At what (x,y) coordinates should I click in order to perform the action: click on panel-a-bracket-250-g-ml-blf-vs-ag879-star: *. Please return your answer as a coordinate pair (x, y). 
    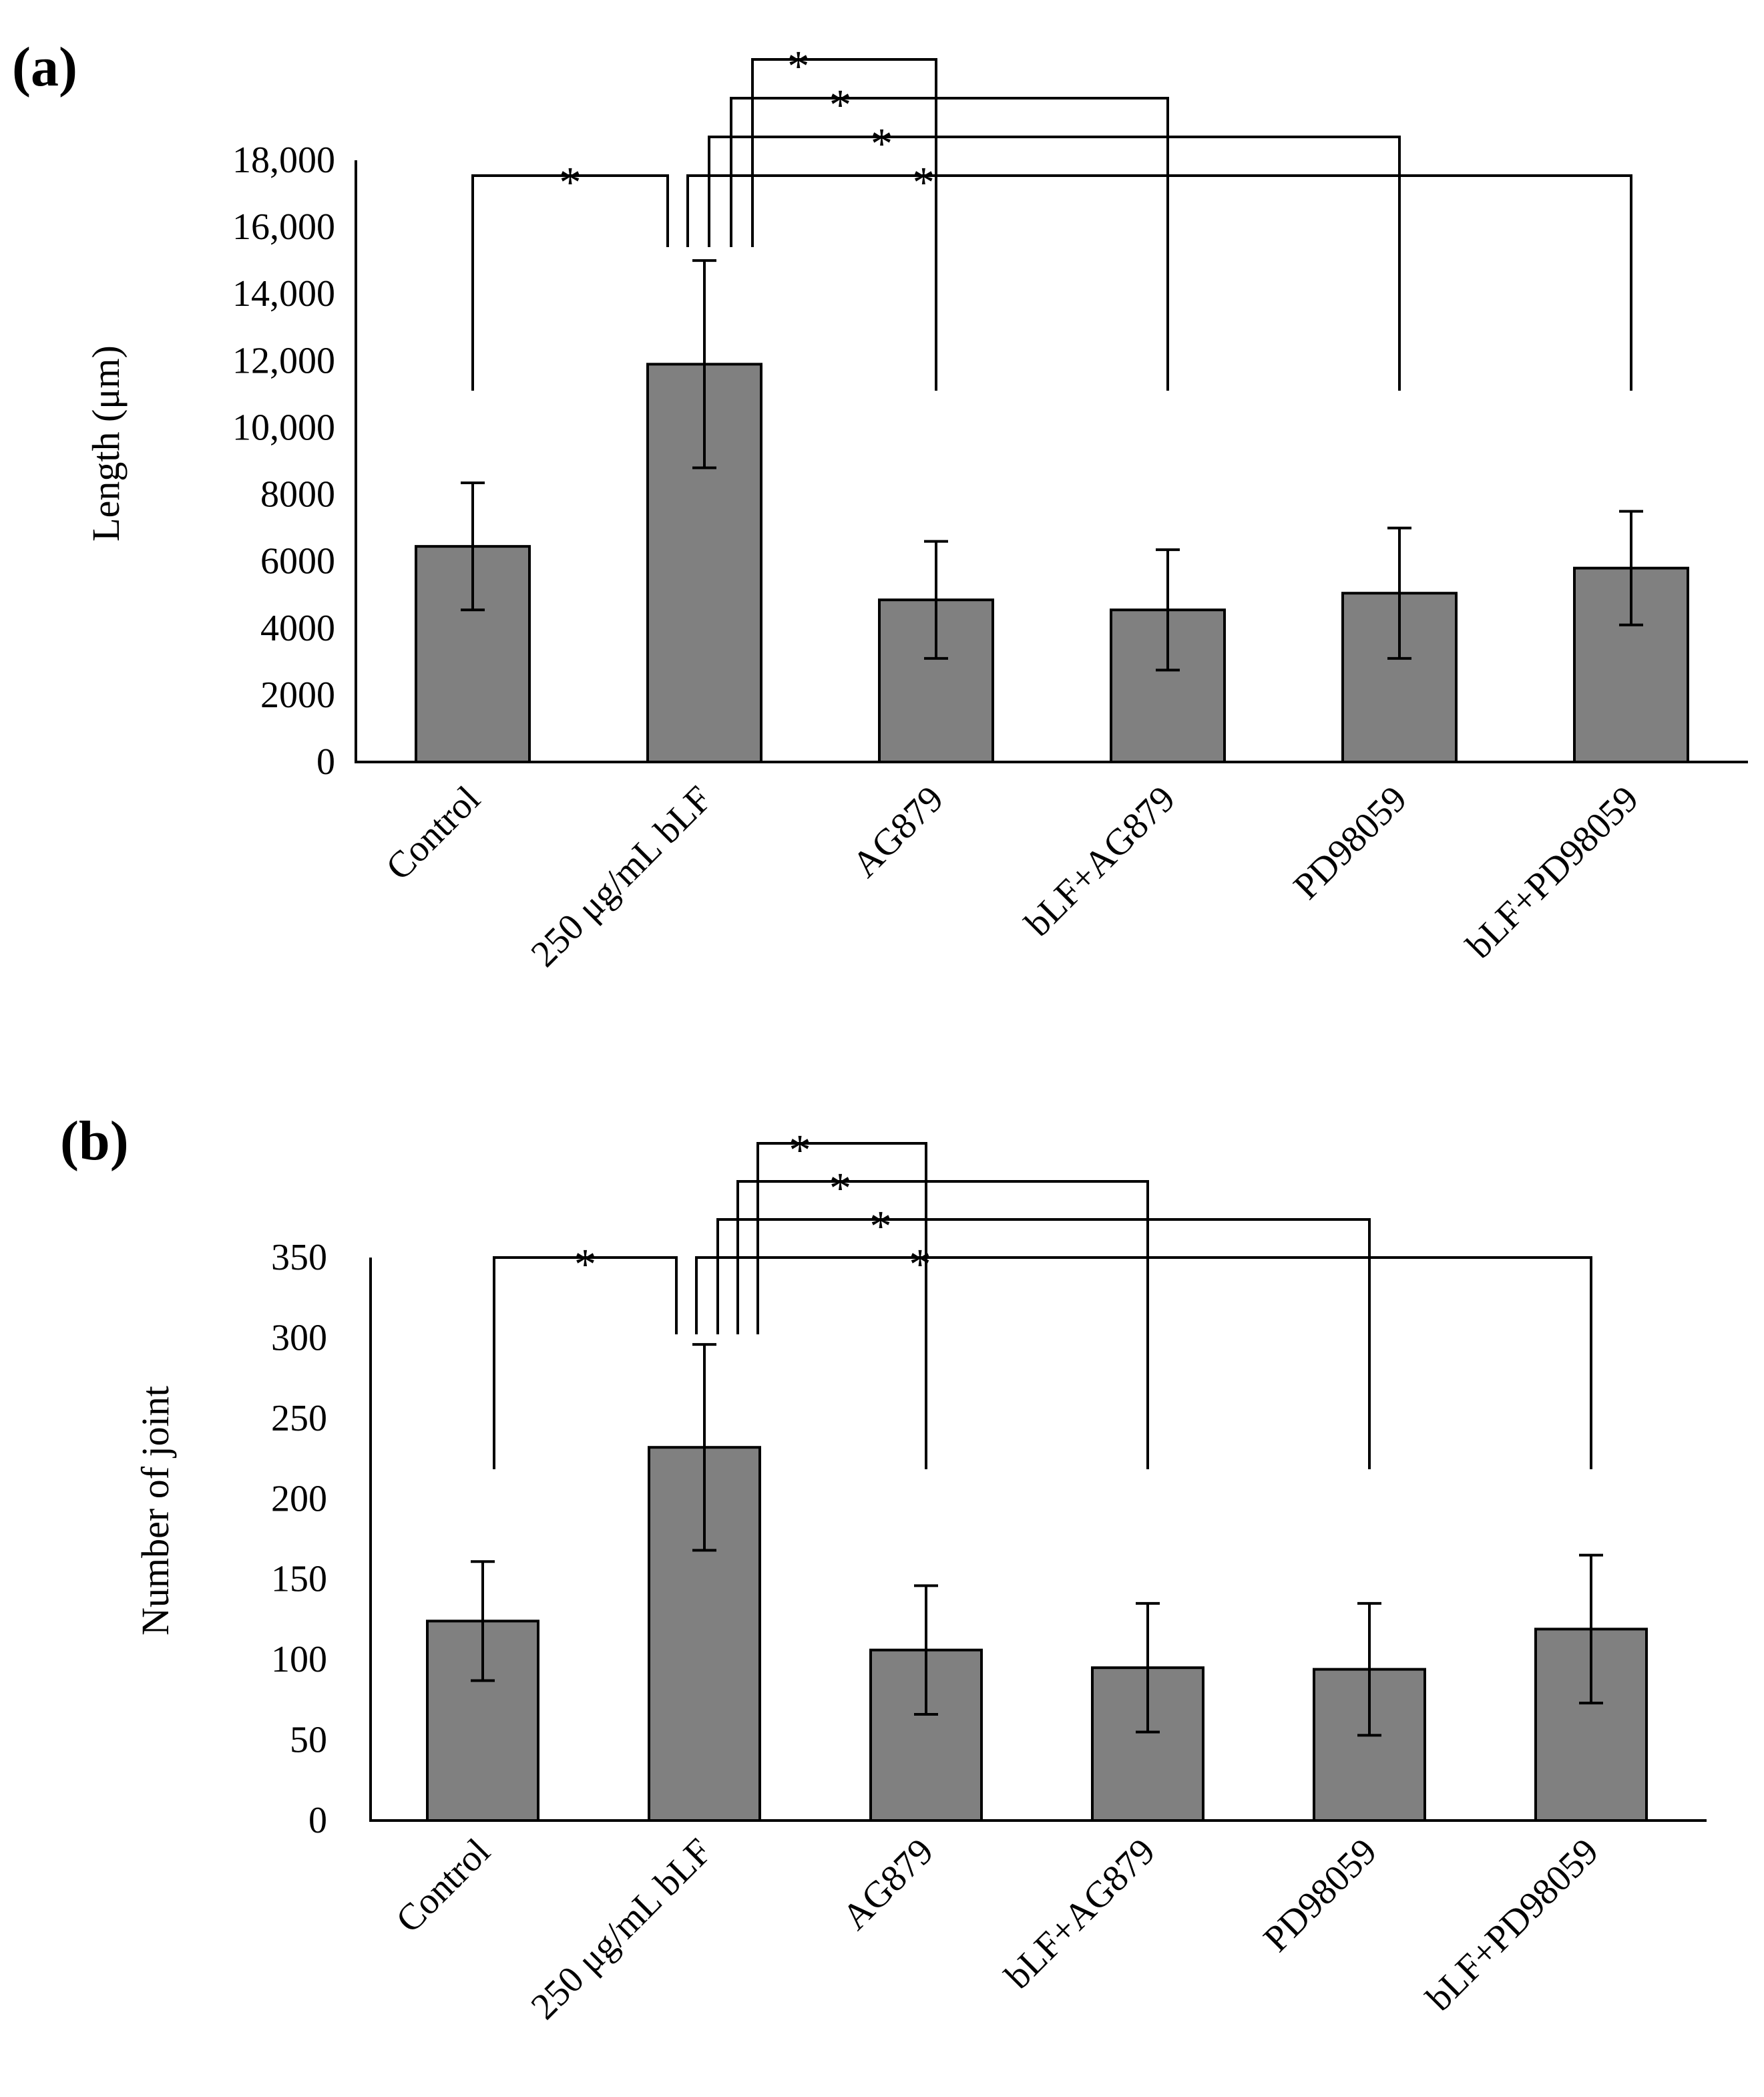
    Looking at the image, I should click on (798, 66).